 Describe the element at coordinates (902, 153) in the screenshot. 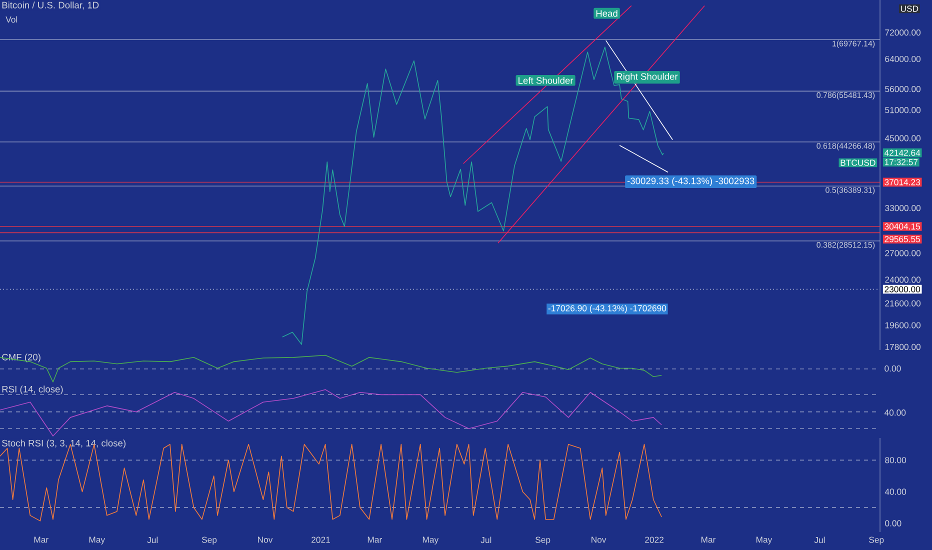

I see `text: 42142.64` at that location.